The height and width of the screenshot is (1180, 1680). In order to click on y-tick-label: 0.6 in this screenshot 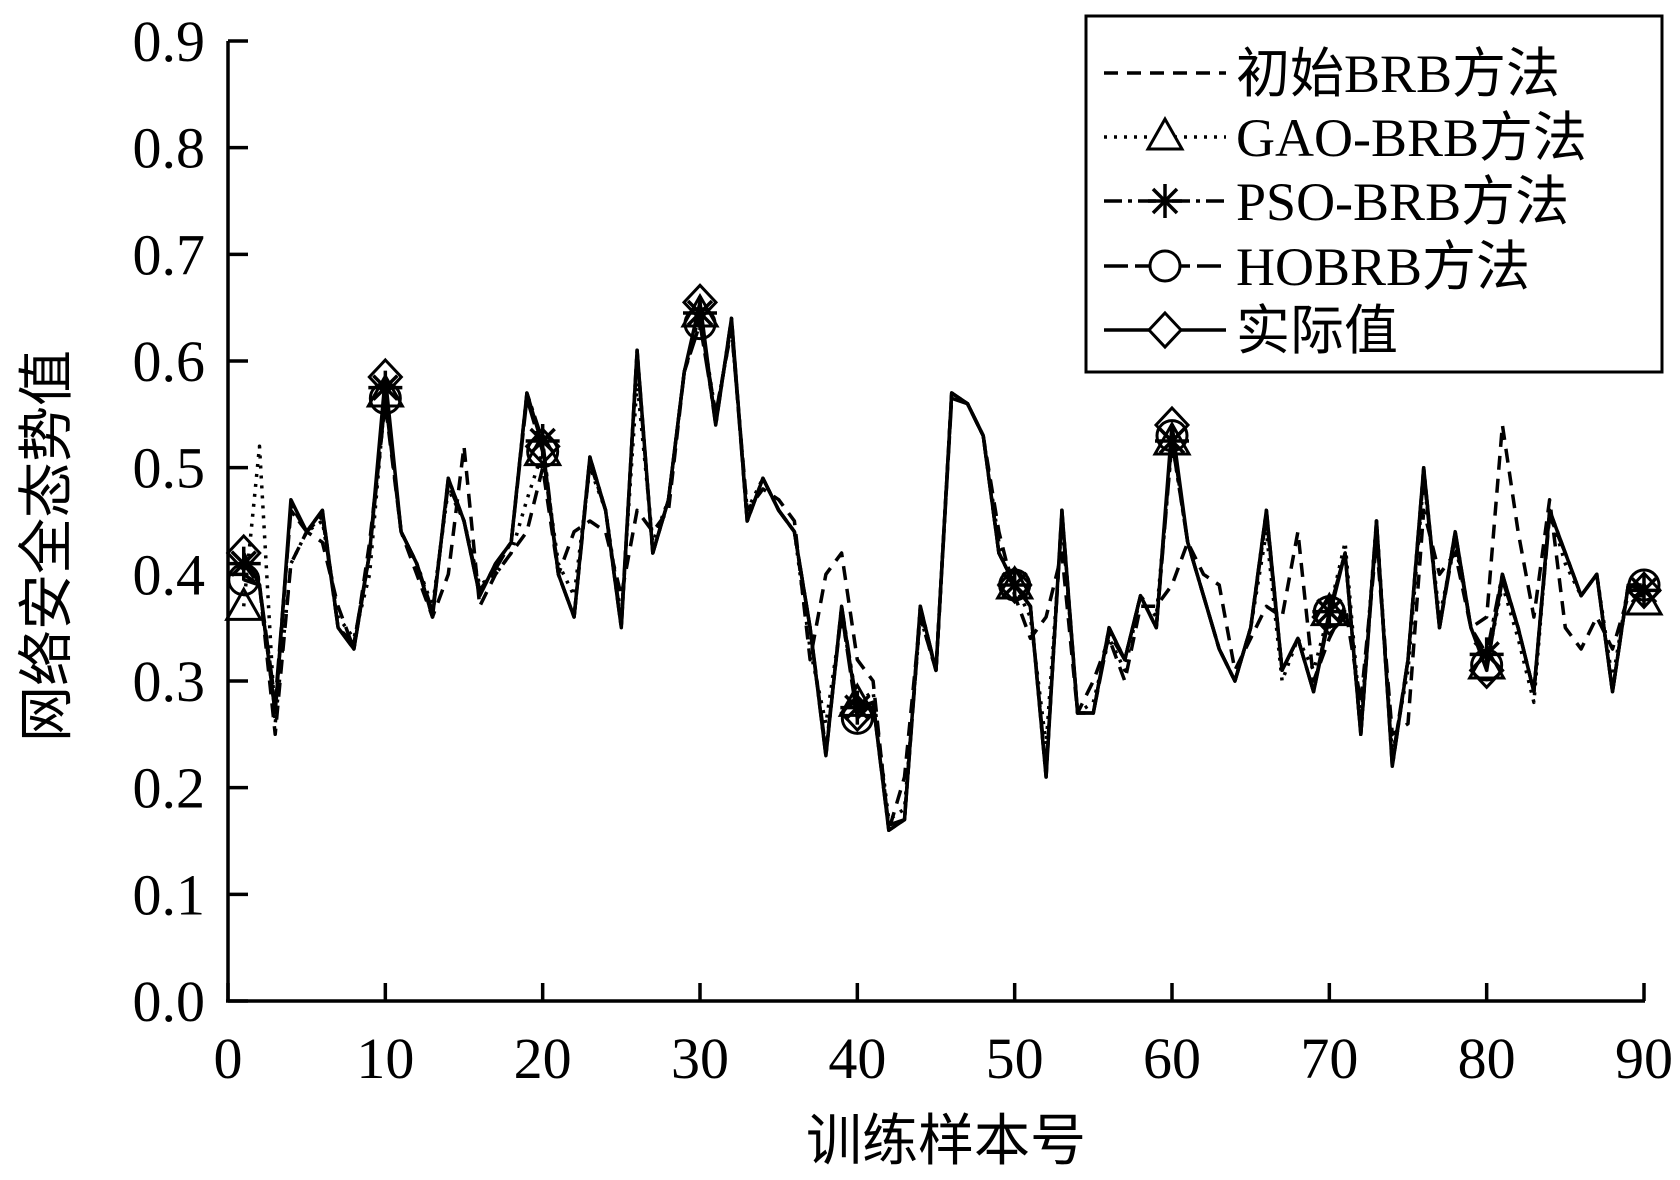, I will do `click(169, 361)`.